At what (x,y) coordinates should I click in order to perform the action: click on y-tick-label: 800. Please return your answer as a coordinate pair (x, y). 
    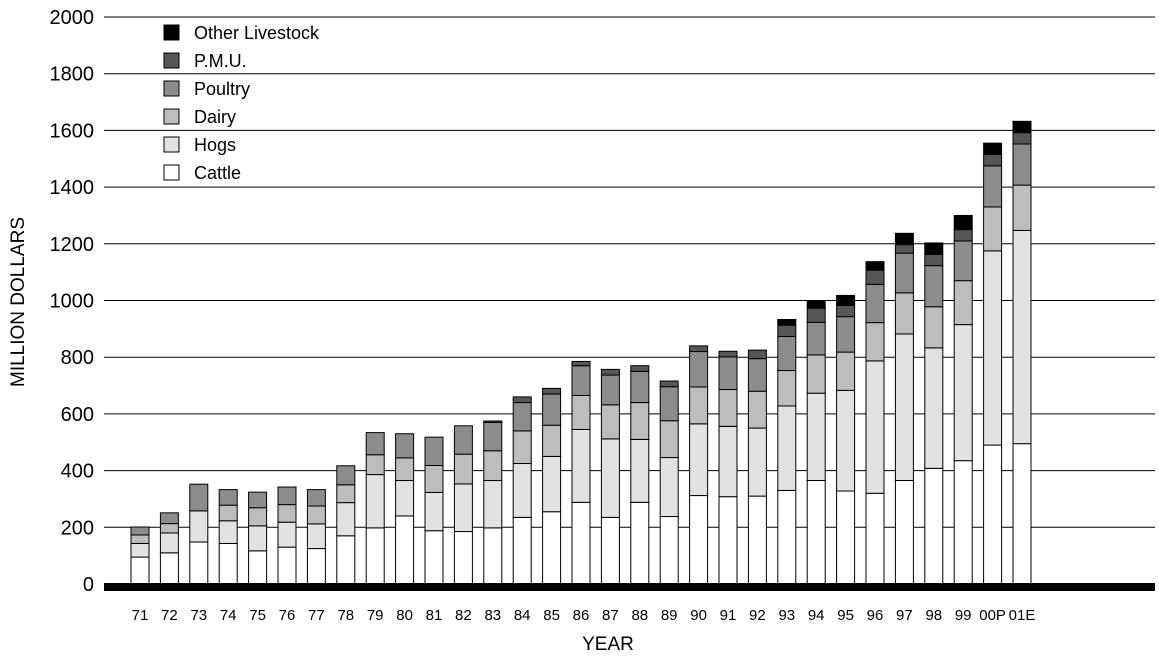
    Looking at the image, I should click on (77, 358).